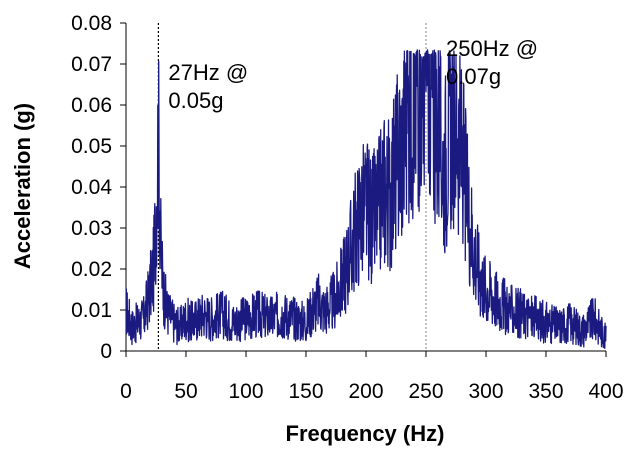 The height and width of the screenshot is (451, 629). I want to click on y-tick-labels: 0 0.01 0.02 0.03 0.04 0.05 0.06 0.07 0.08, so click(91, 187).